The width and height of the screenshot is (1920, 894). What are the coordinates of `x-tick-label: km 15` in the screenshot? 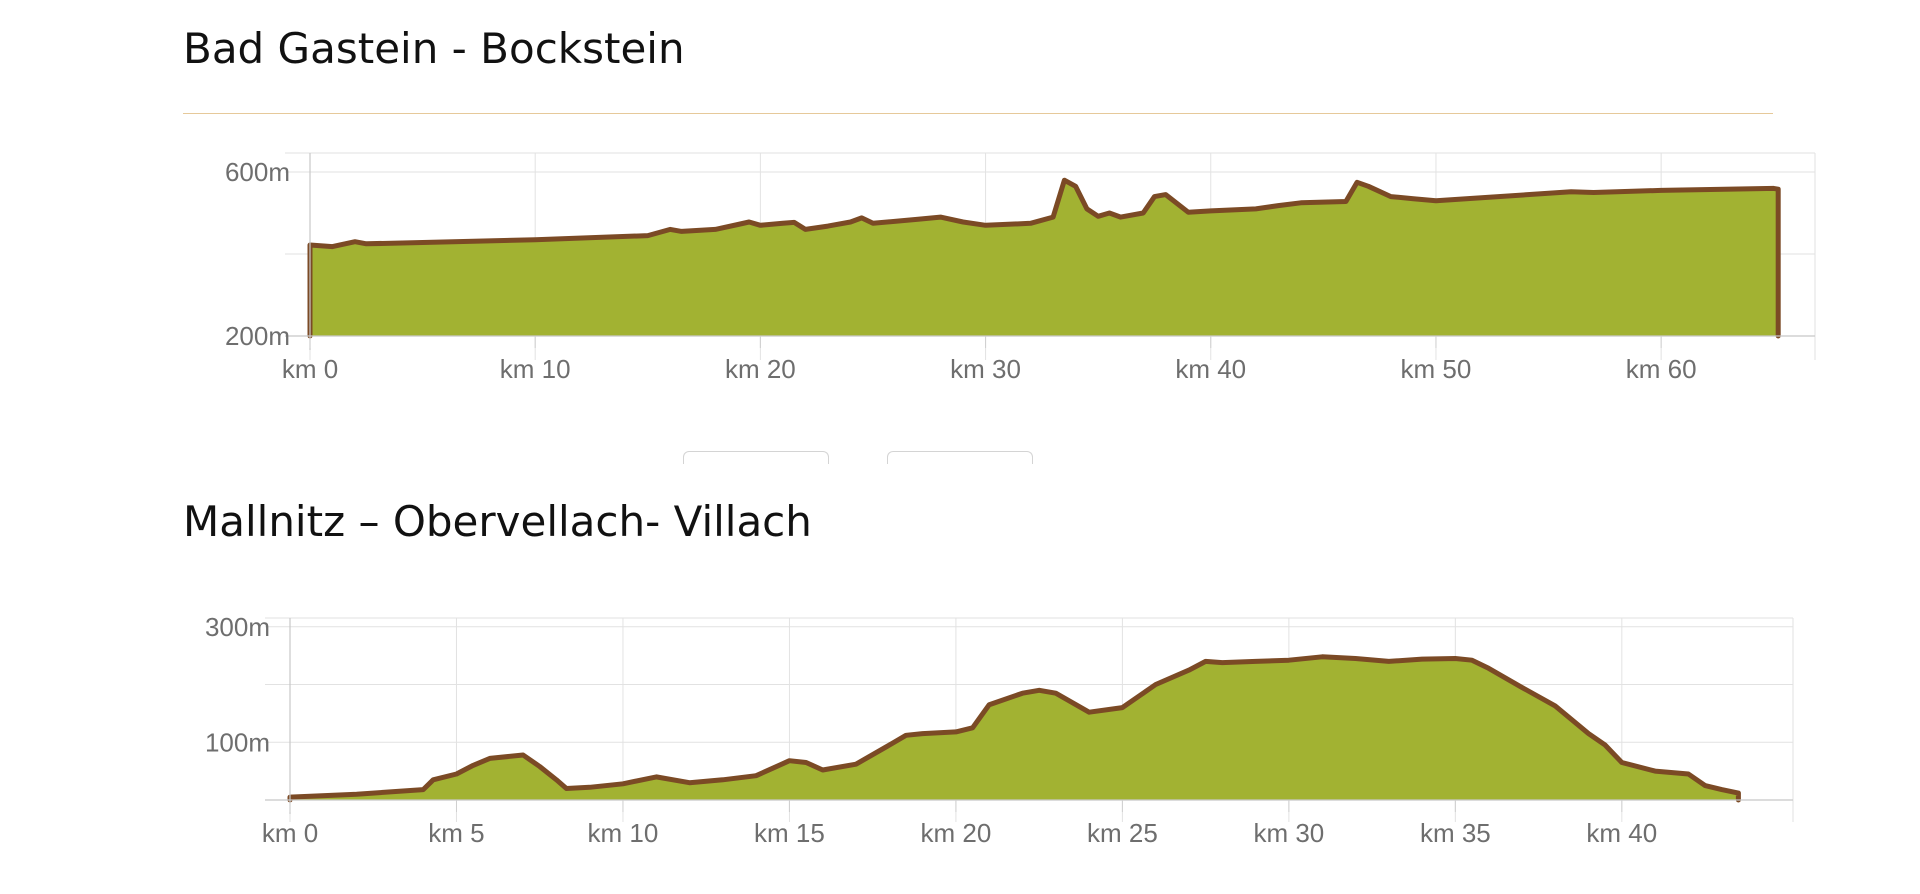 It's located at (789, 833).